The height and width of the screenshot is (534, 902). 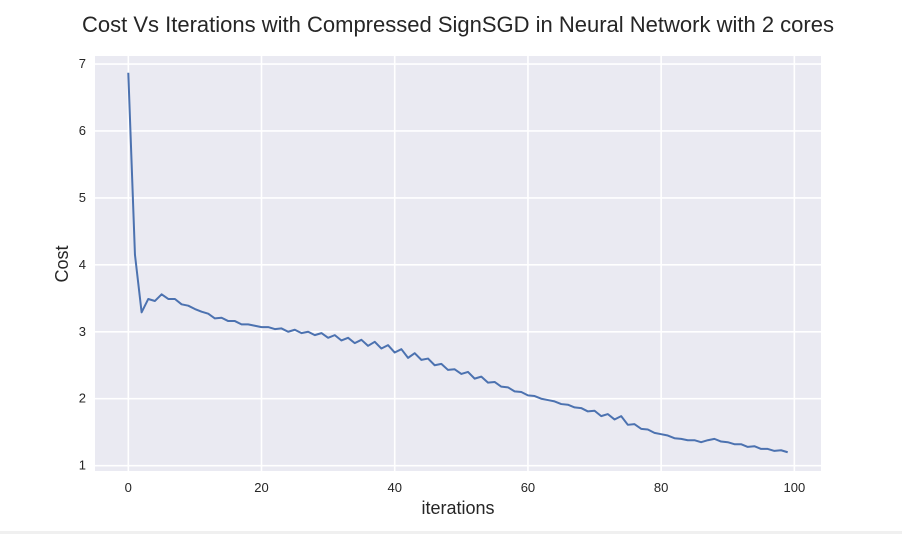 What do you see at coordinates (82, 398) in the screenshot?
I see `y-tick-label: 2` at bounding box center [82, 398].